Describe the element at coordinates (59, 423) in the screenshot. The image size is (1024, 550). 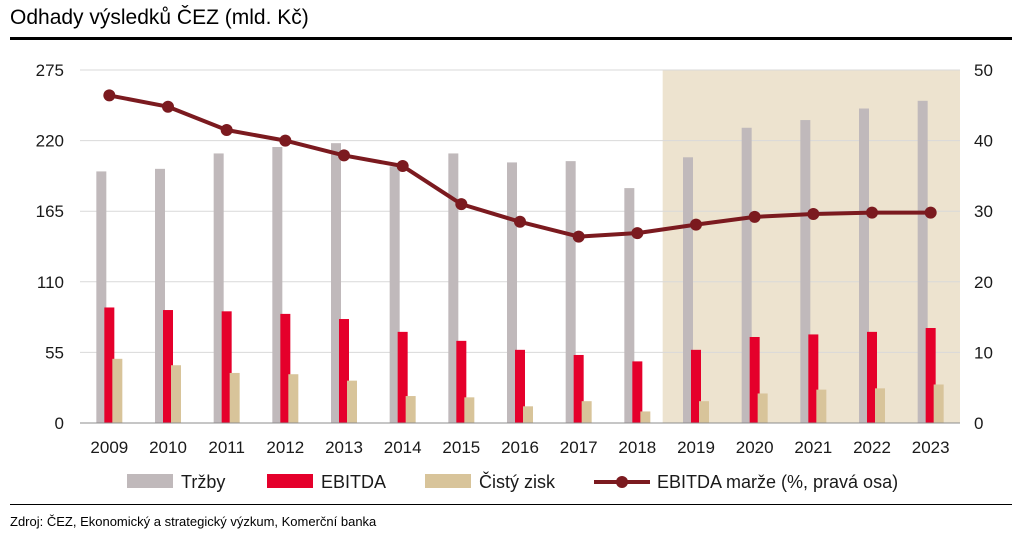
I see `y-left-tick-label: 0` at that location.